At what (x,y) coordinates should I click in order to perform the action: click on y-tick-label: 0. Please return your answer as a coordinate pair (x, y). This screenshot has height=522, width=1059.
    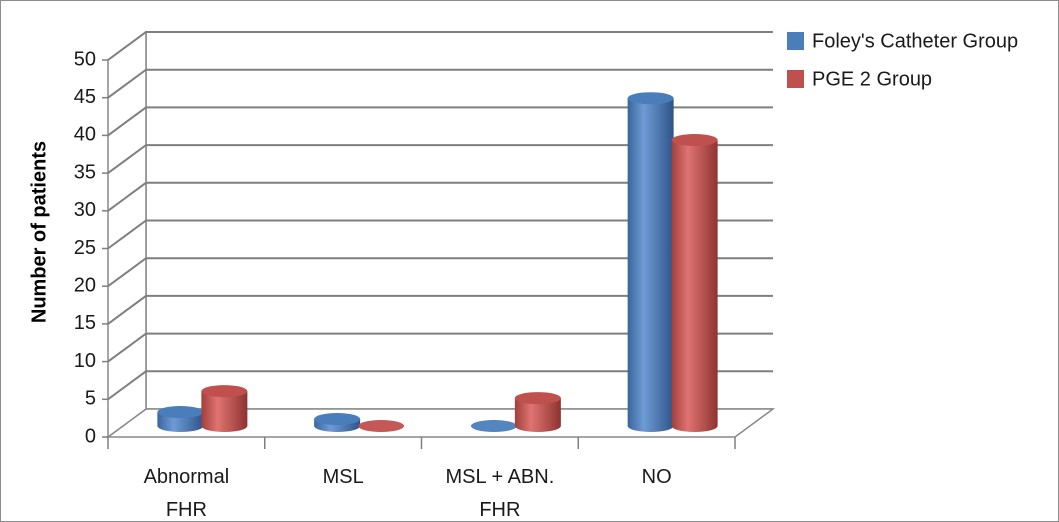
    Looking at the image, I should click on (90, 436).